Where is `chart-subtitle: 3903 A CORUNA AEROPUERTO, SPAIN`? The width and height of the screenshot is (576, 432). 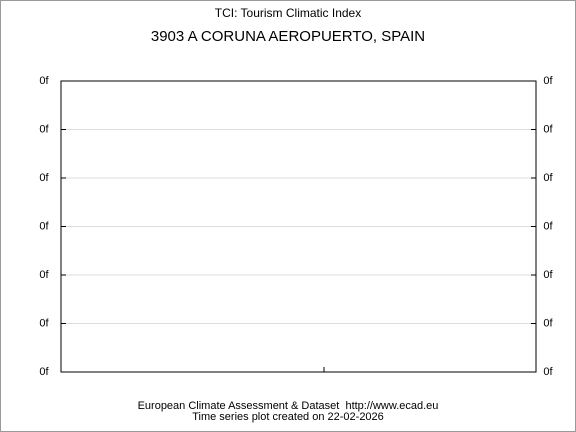 chart-subtitle: 3903 A CORUNA AEROPUERTO, SPAIN is located at coordinates (288, 36).